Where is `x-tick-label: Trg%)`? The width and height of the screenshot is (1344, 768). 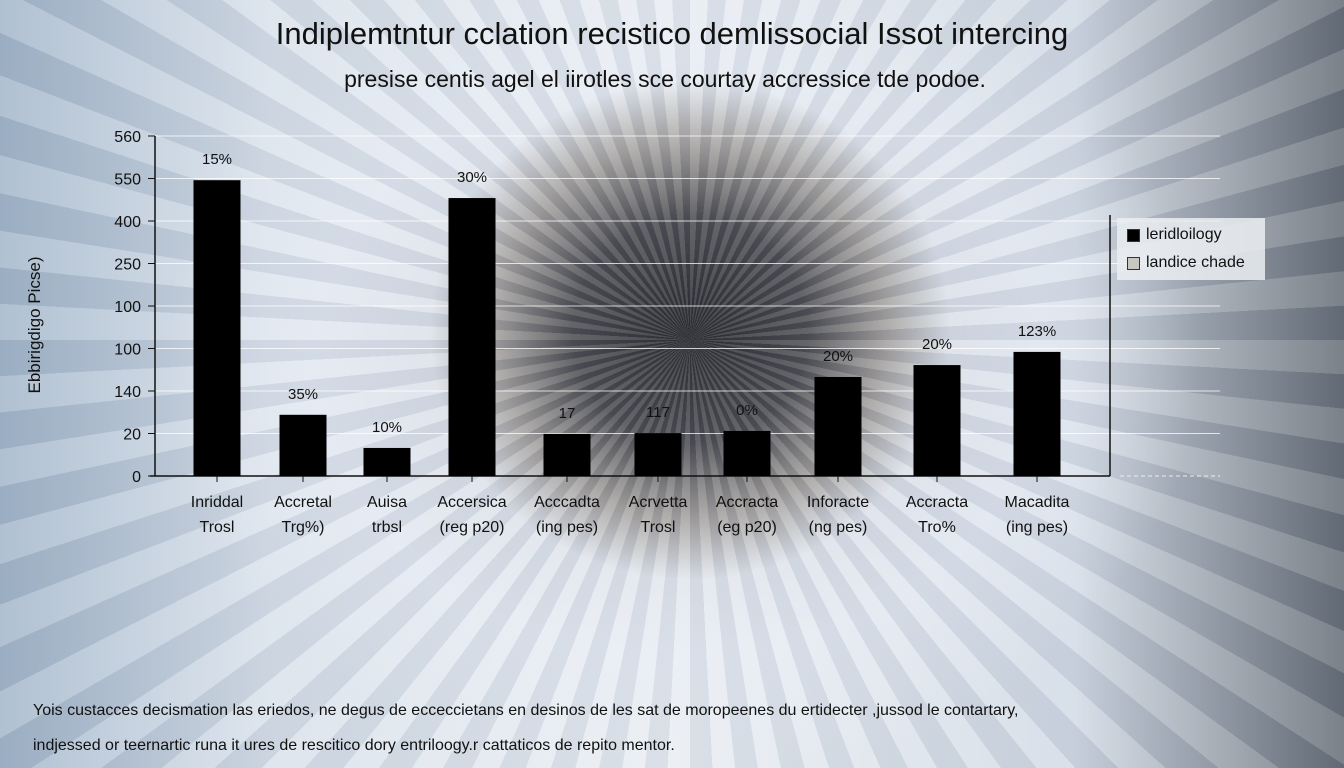 x-tick-label: Trg%) is located at coordinates (303, 527).